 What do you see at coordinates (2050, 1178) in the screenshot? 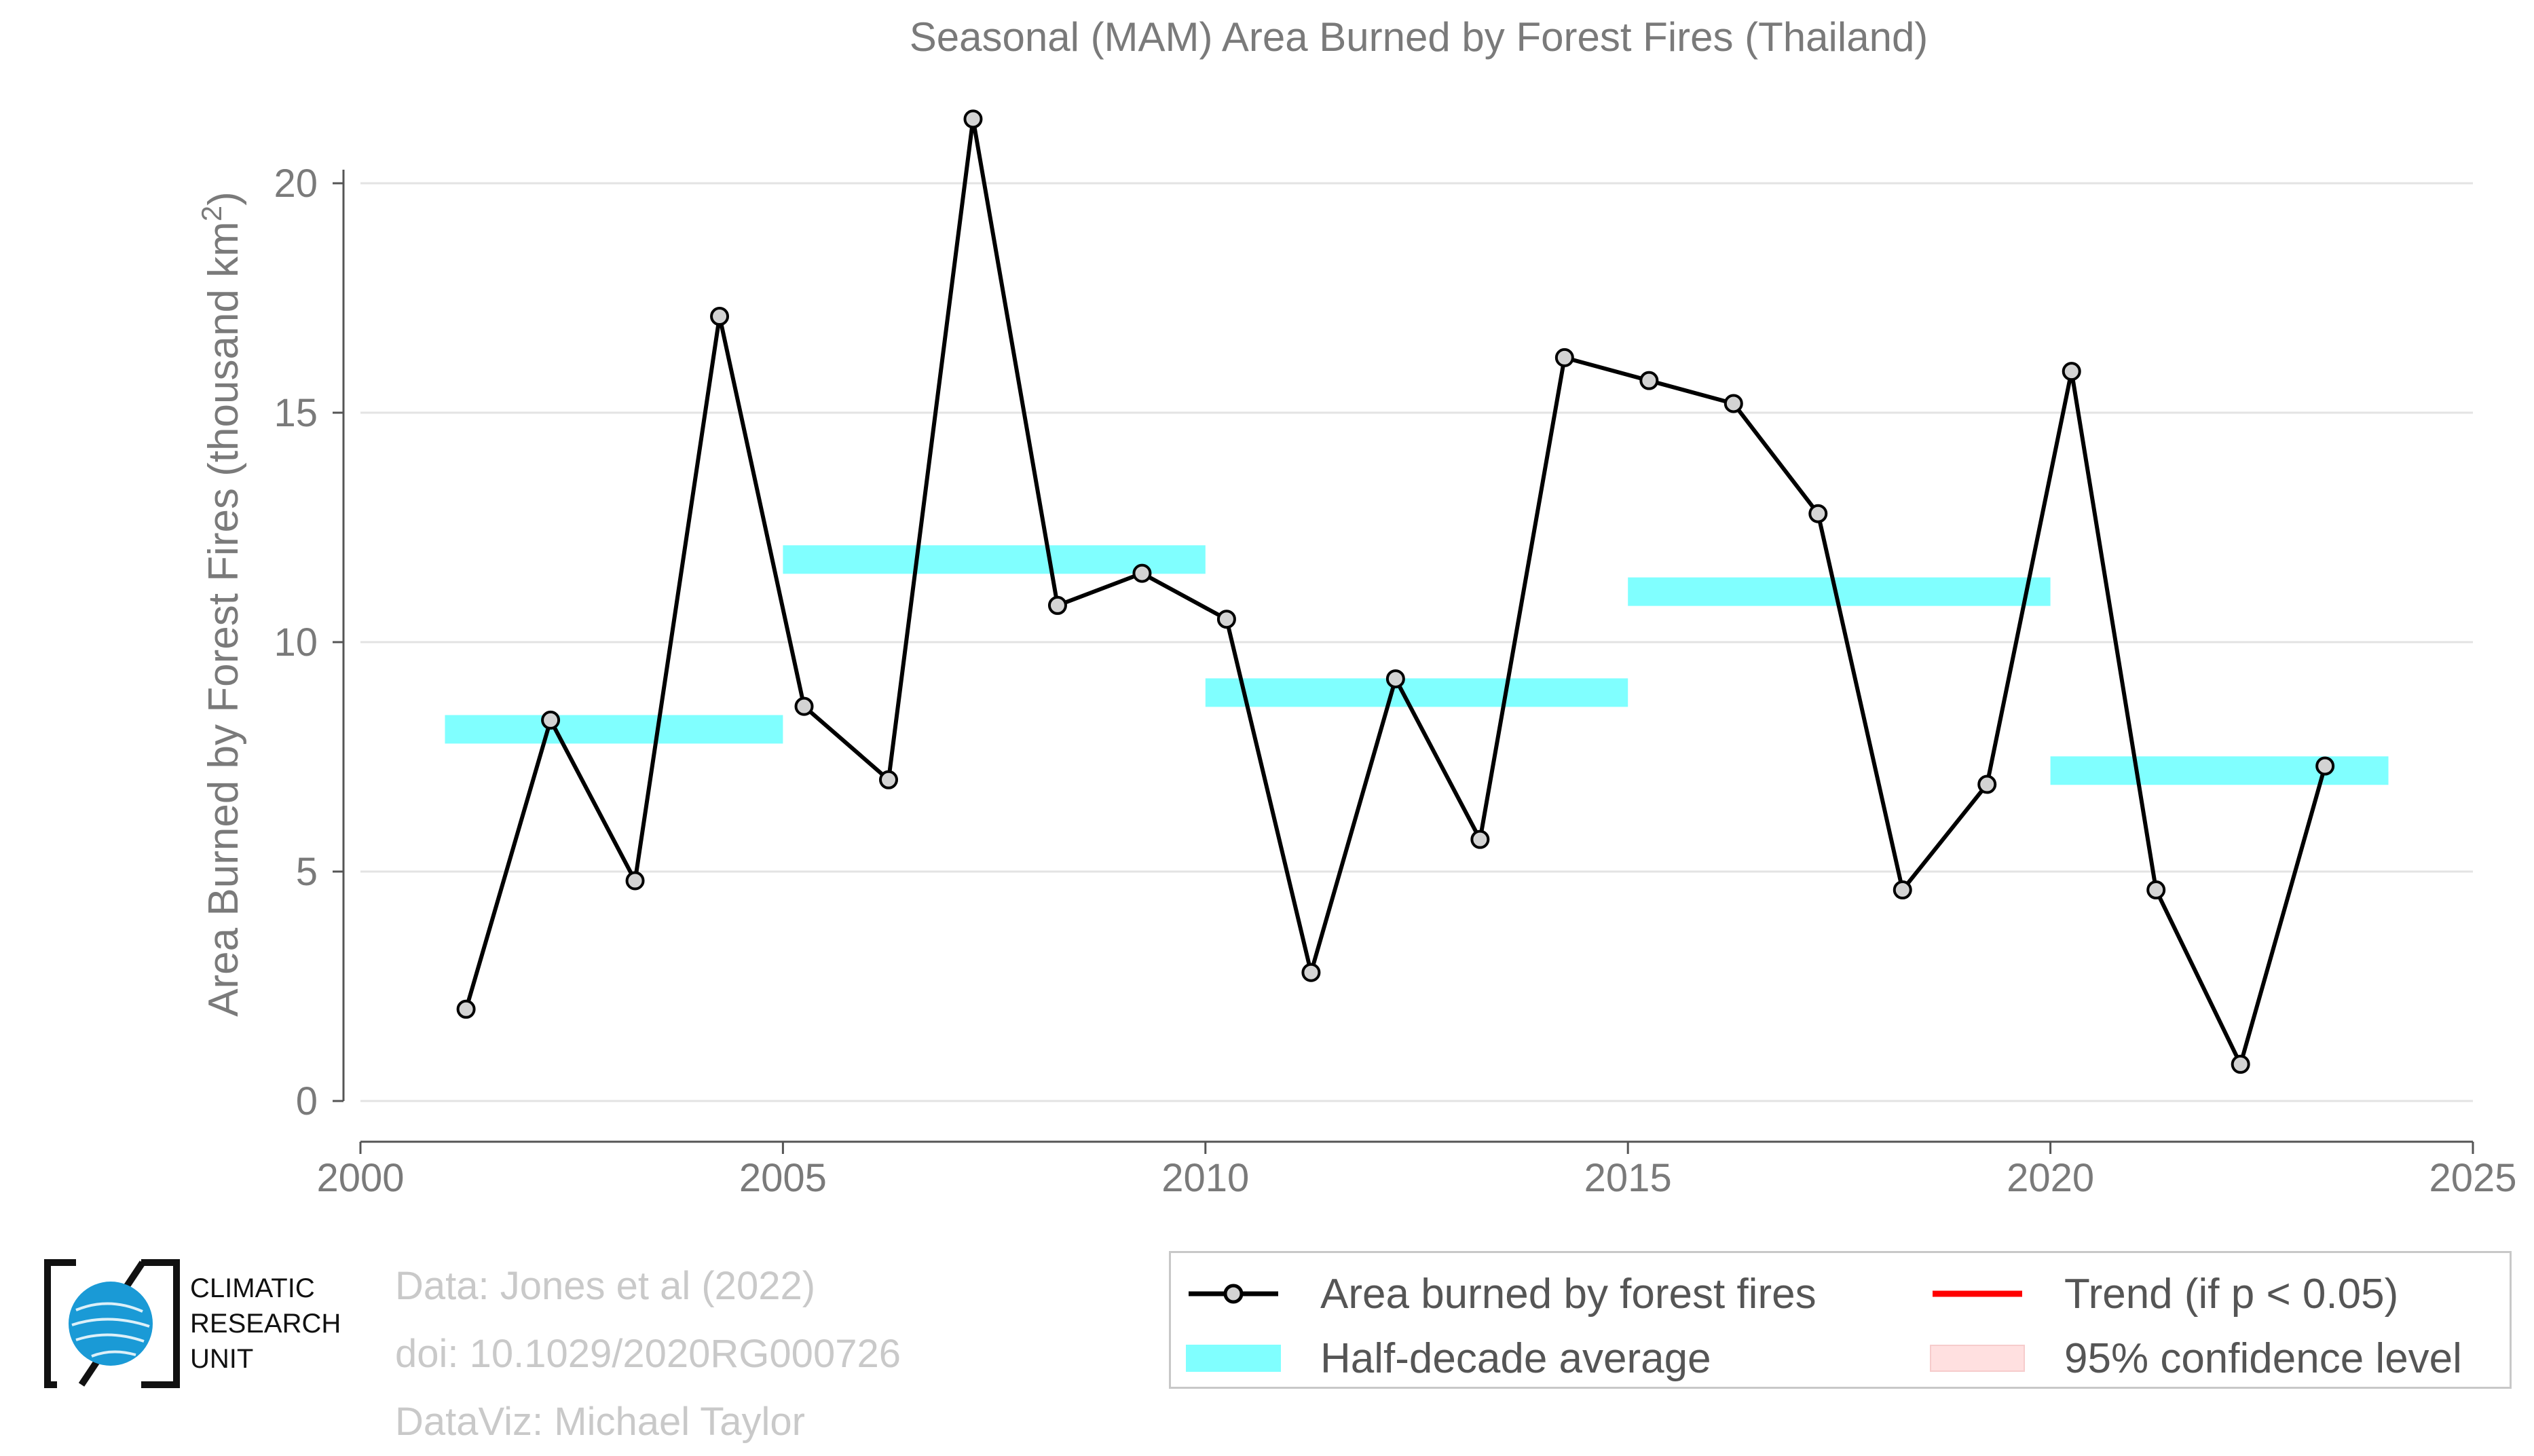
I see `x-tick-label-2020: 2020` at bounding box center [2050, 1178].